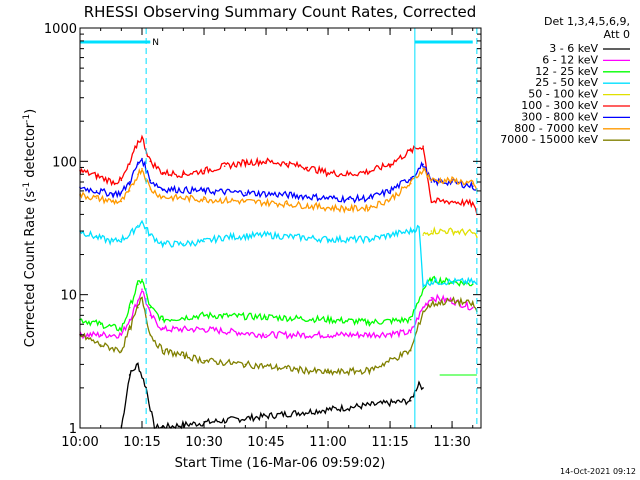  Describe the element at coordinates (563, 94) in the screenshot. I see `legend-label: 50 - 100 keV` at that location.